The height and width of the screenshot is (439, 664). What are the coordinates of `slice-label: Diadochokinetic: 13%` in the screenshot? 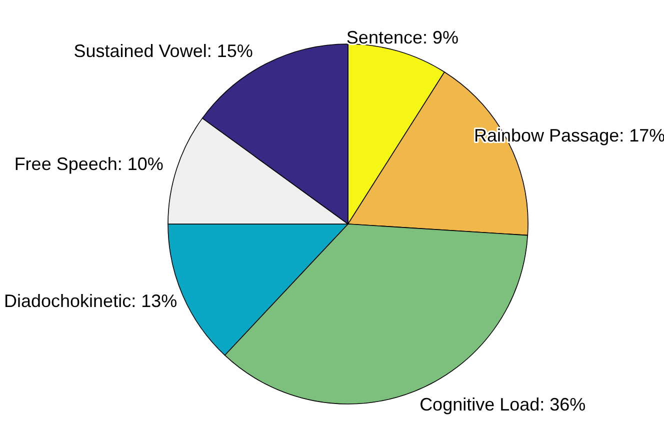 It's located at (91, 301).